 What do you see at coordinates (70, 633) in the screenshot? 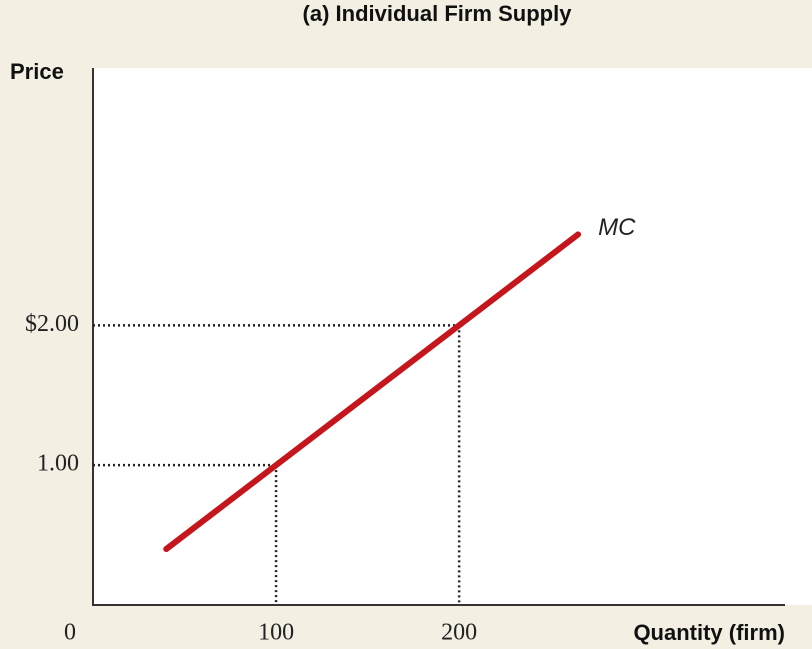
I see `x-tick-label: 0` at bounding box center [70, 633].